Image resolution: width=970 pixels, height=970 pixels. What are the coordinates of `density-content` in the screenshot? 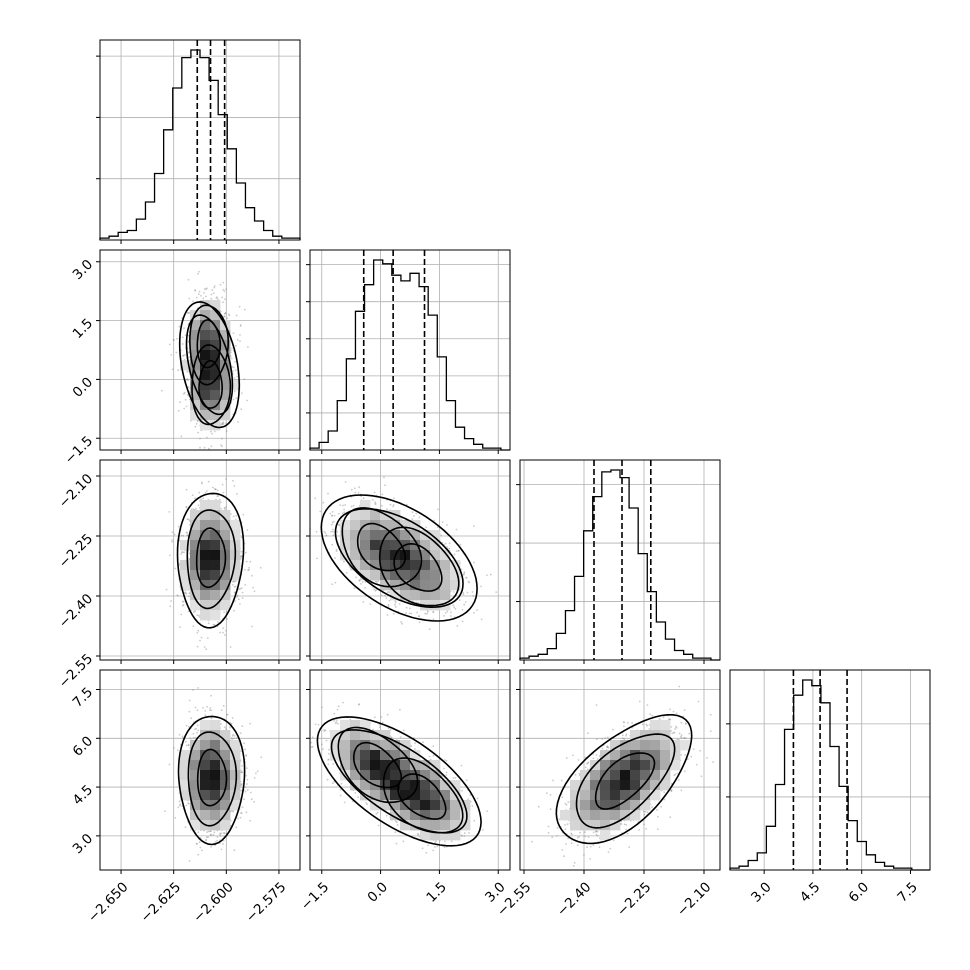 It's located at (213, 564).